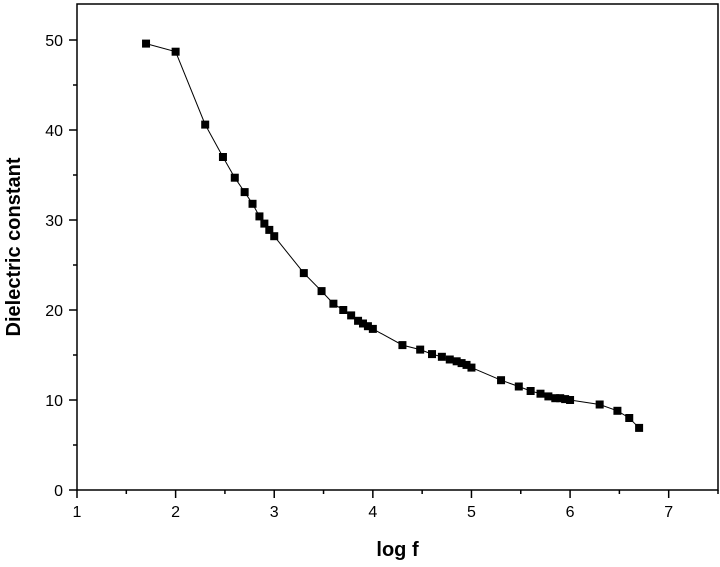 This screenshot has width=720, height=567. What do you see at coordinates (372, 512) in the screenshot?
I see `x-tick-label: 4` at bounding box center [372, 512].